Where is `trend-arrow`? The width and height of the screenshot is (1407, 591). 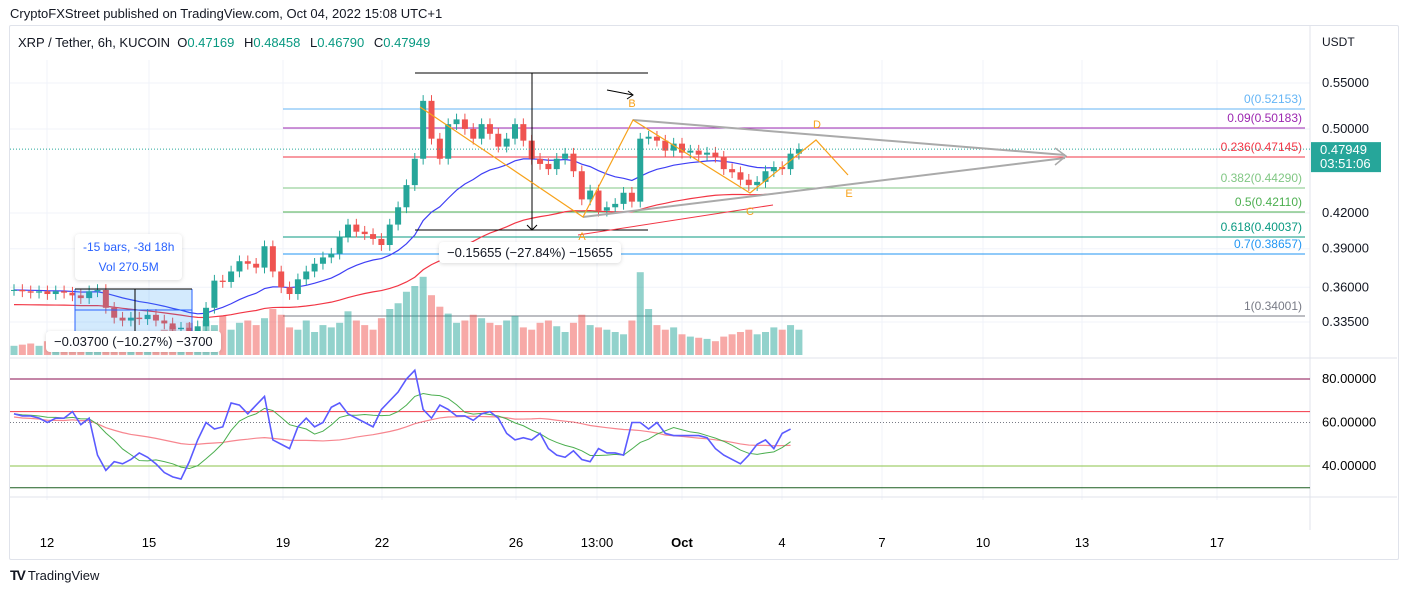 trend-arrow is located at coordinates (620, 92).